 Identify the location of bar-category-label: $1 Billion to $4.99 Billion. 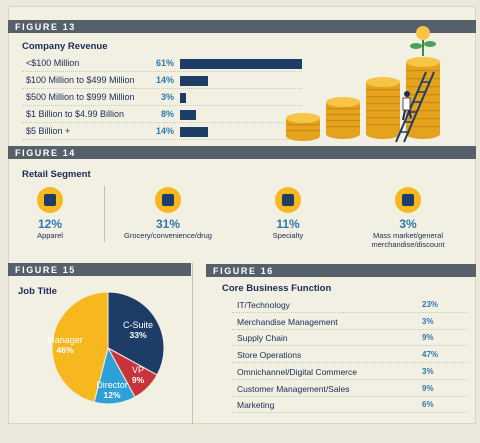
(75, 114).